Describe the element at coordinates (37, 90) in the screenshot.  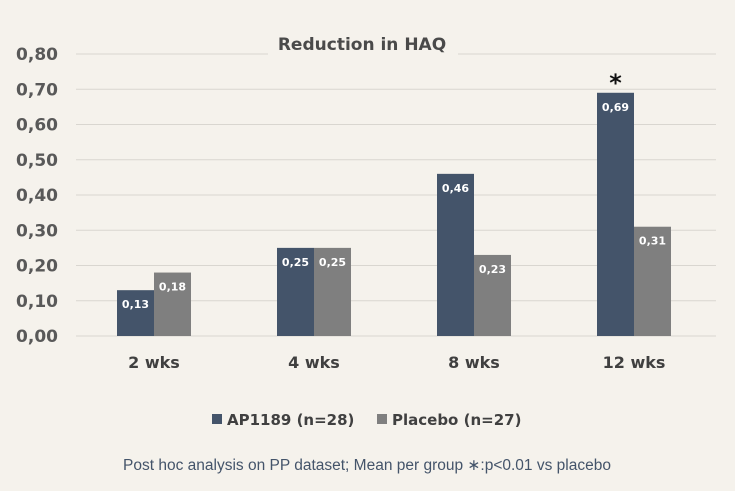
I see `y-tick-label: 0,70` at that location.